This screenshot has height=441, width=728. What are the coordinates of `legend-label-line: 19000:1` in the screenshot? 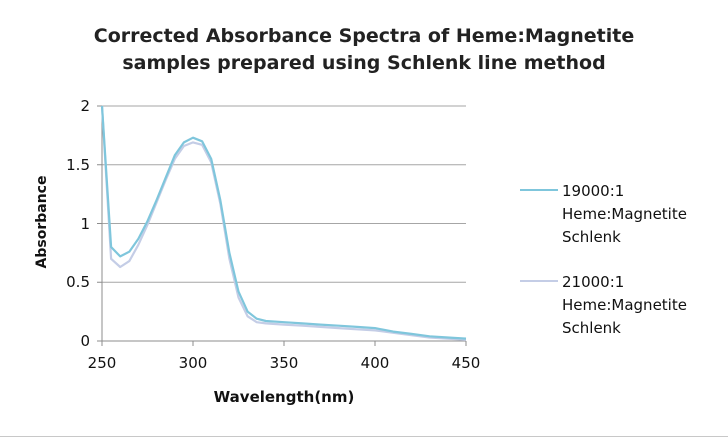 It's located at (593, 191).